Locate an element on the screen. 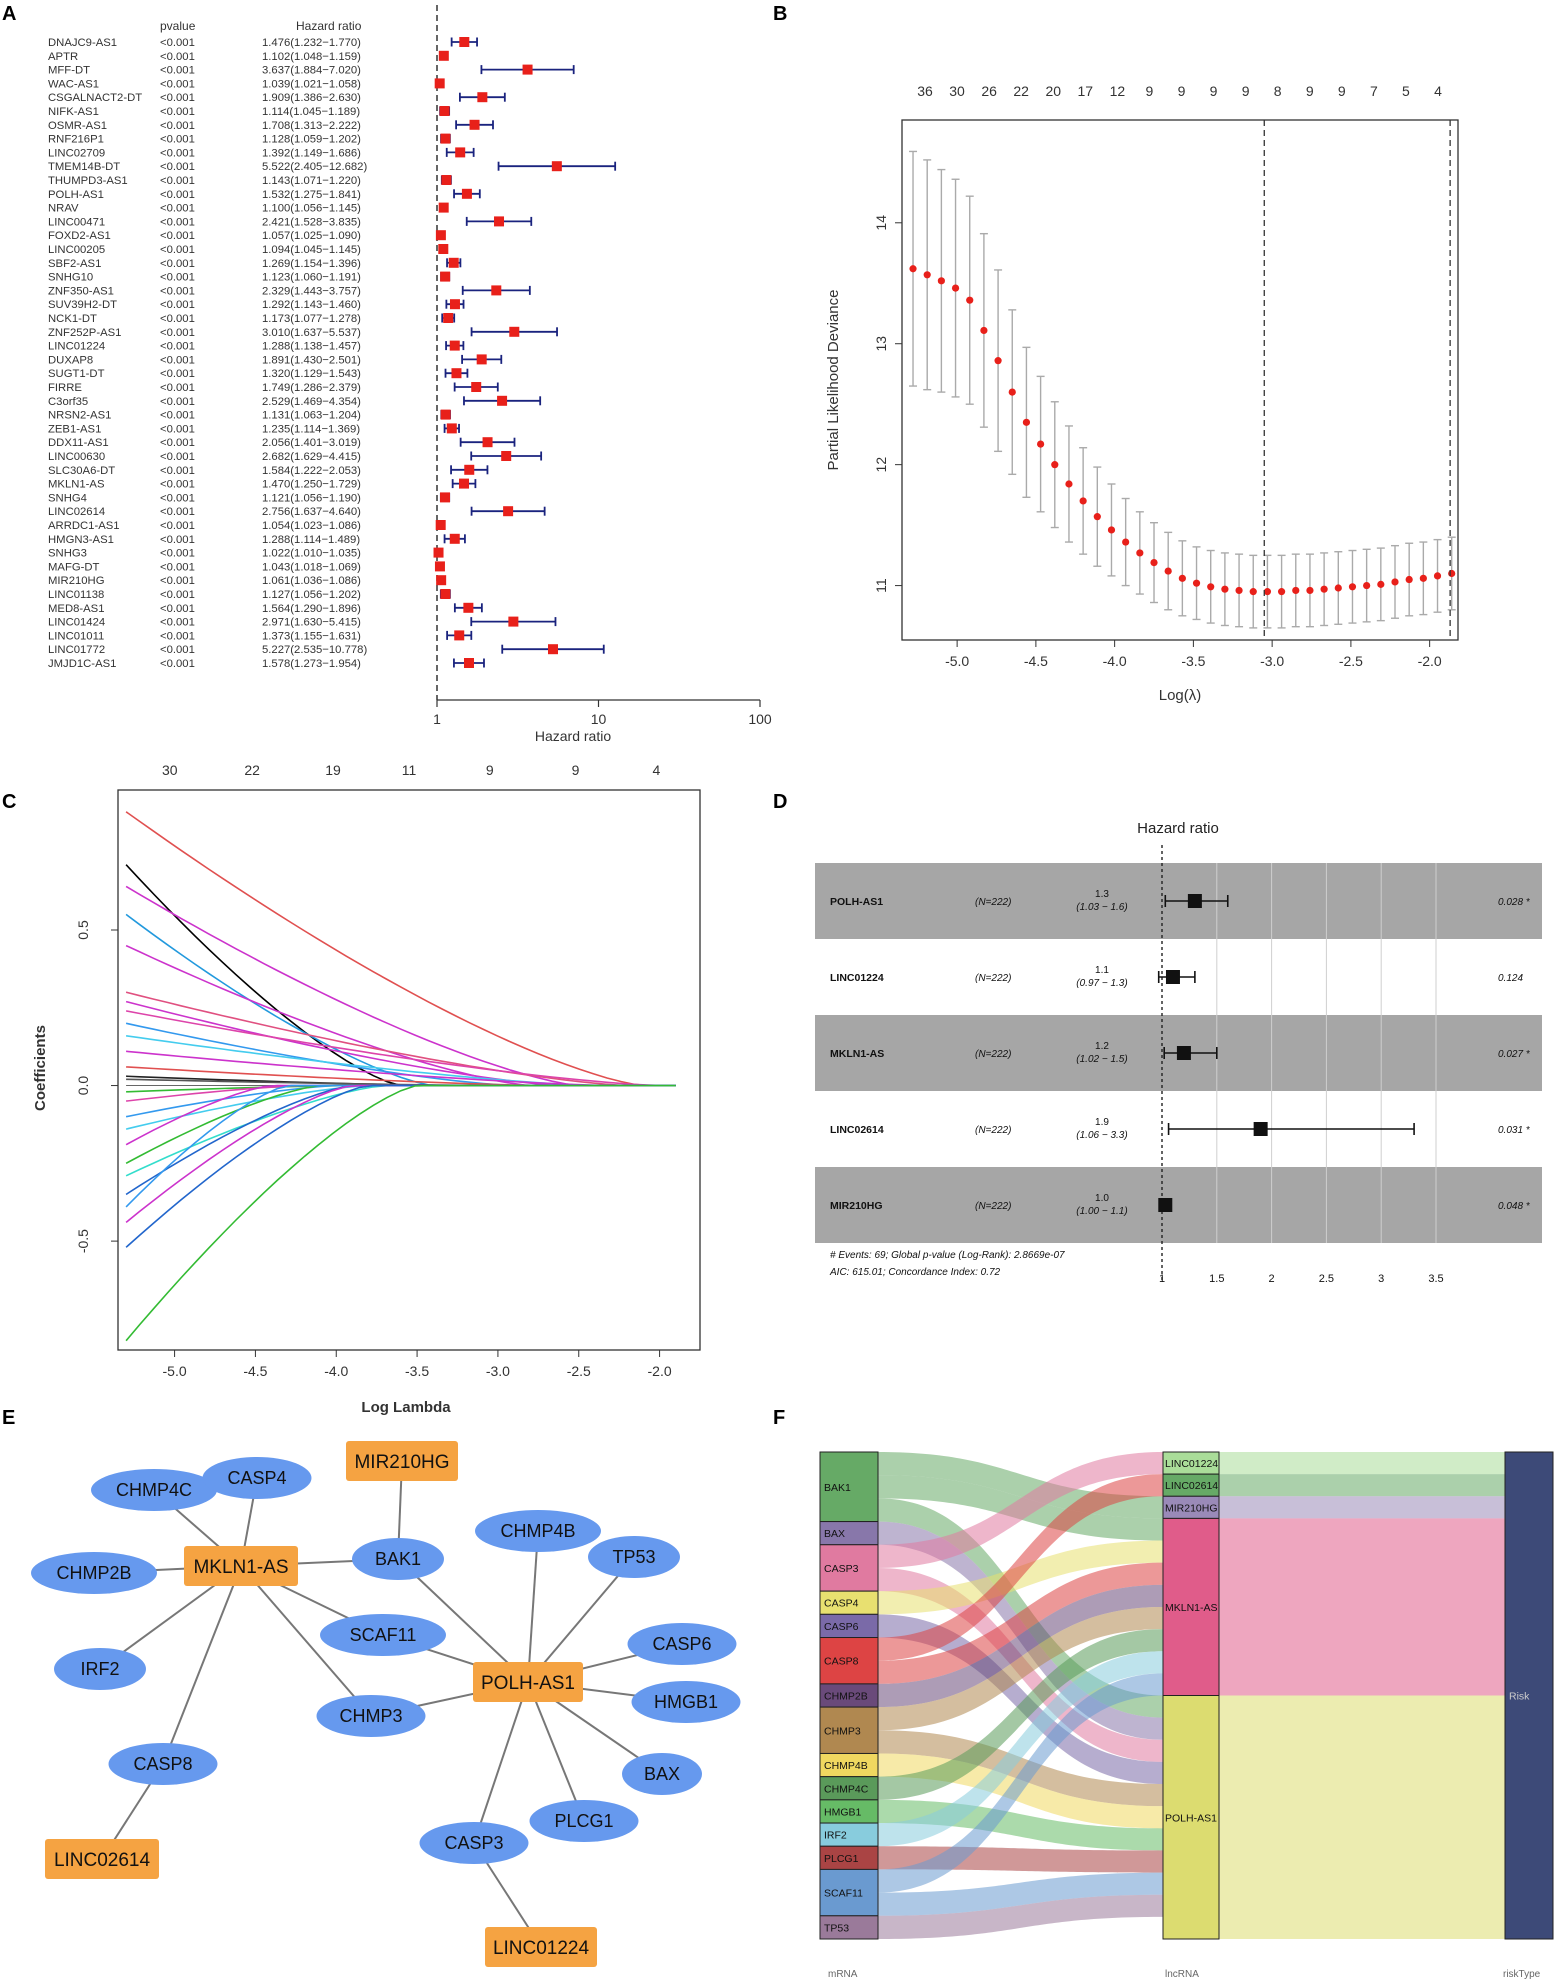 The width and height of the screenshot is (1565, 1986). coefficient-path is located at coordinates (400, 1146).